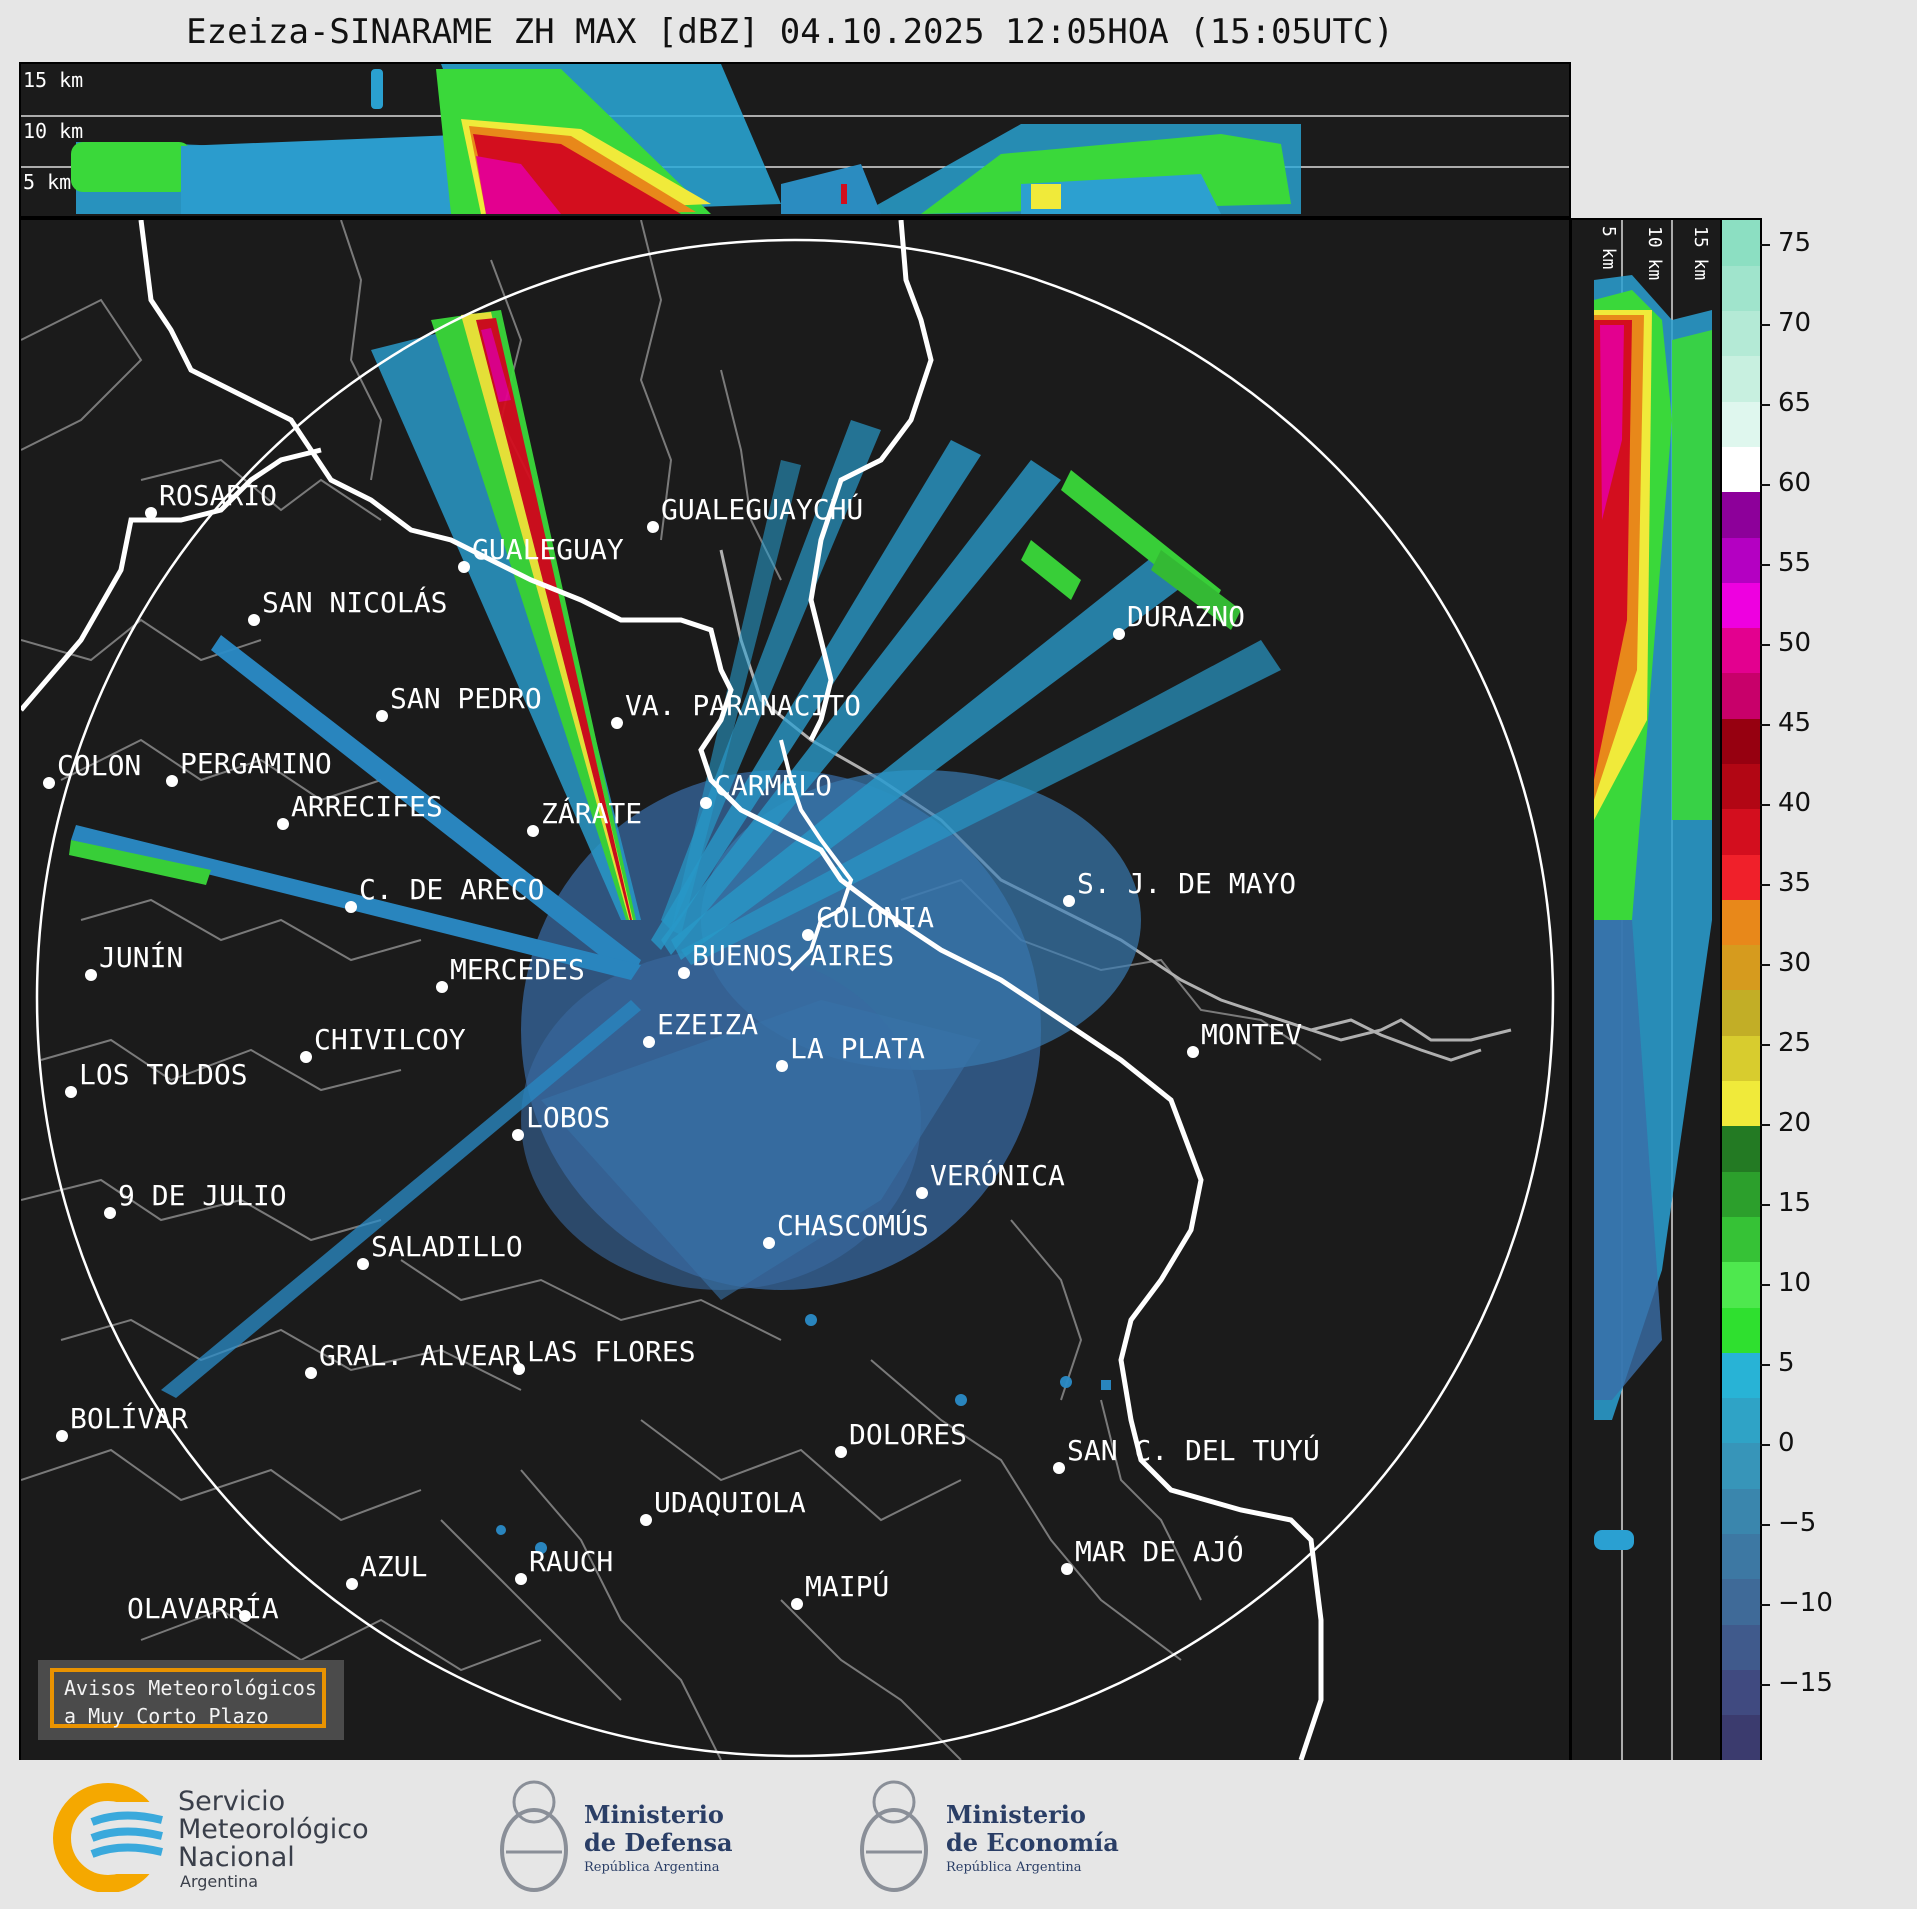 The width and height of the screenshot is (1917, 1909). I want to click on city-label: VA. PARANACITO, so click(743, 705).